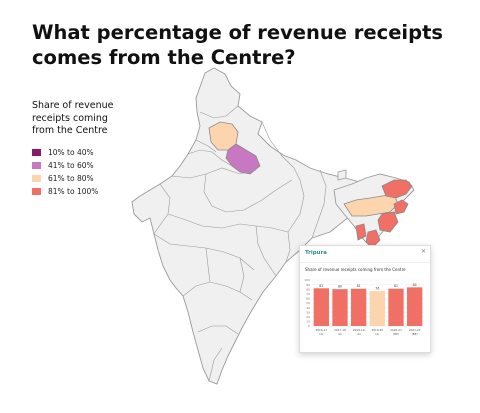 This screenshot has width=480, height=413. What do you see at coordinates (102, 178) in the screenshot?
I see `legend-item-61-80: 61% to 80%` at bounding box center [102, 178].